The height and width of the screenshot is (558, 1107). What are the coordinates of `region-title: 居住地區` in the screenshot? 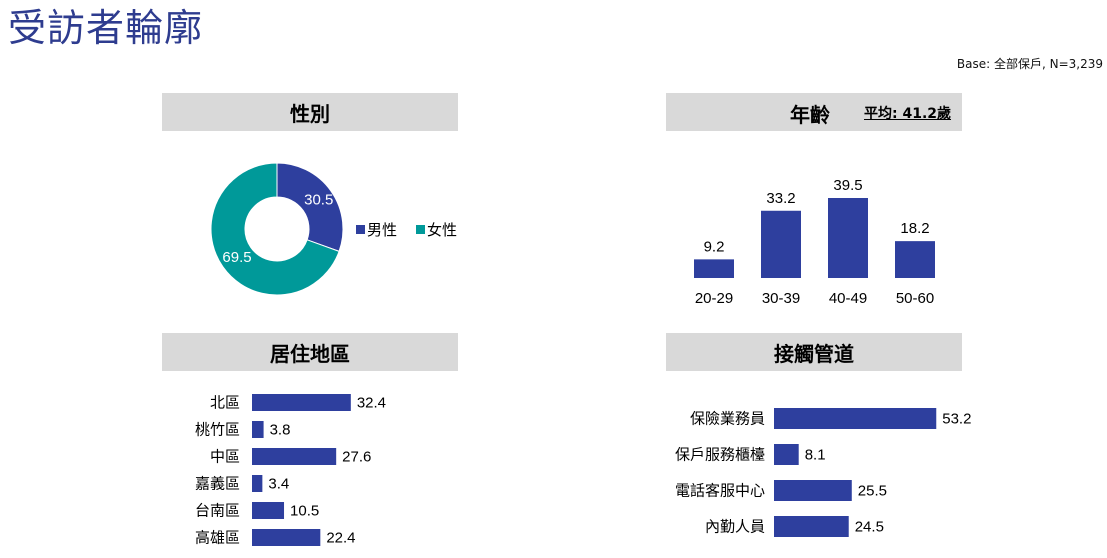 It's located at (310, 353).